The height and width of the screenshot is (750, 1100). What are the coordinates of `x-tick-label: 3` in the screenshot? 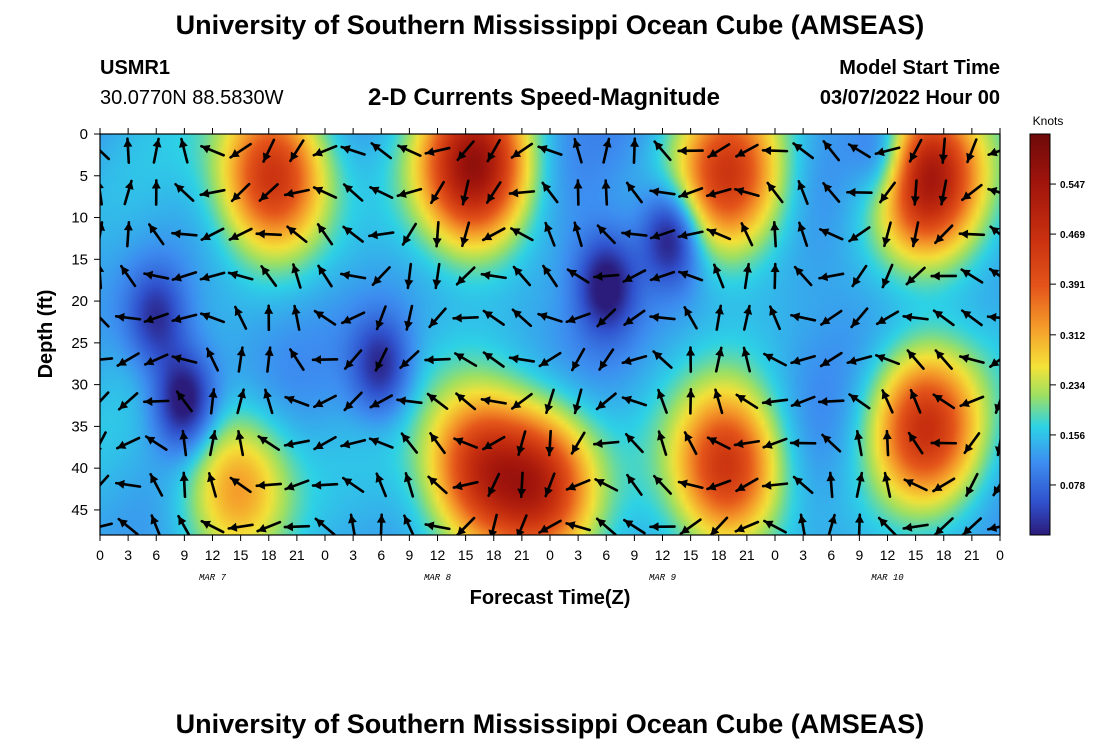 It's located at (803, 555).